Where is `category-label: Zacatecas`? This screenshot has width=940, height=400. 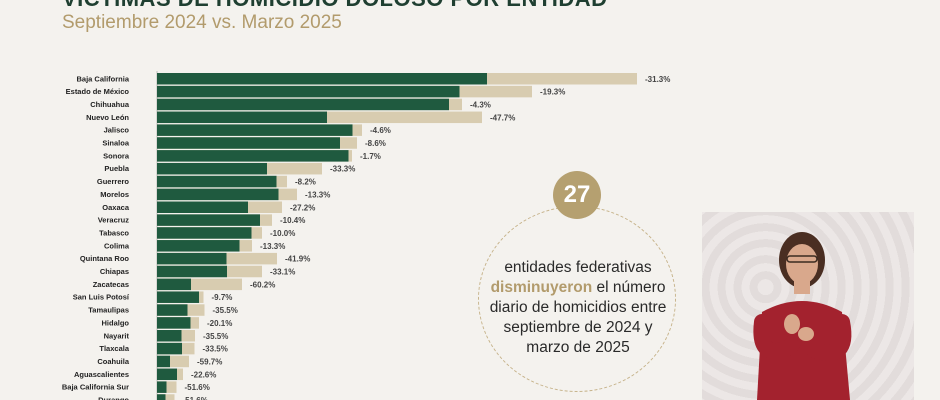
category-label: Zacatecas is located at coordinates (111, 284).